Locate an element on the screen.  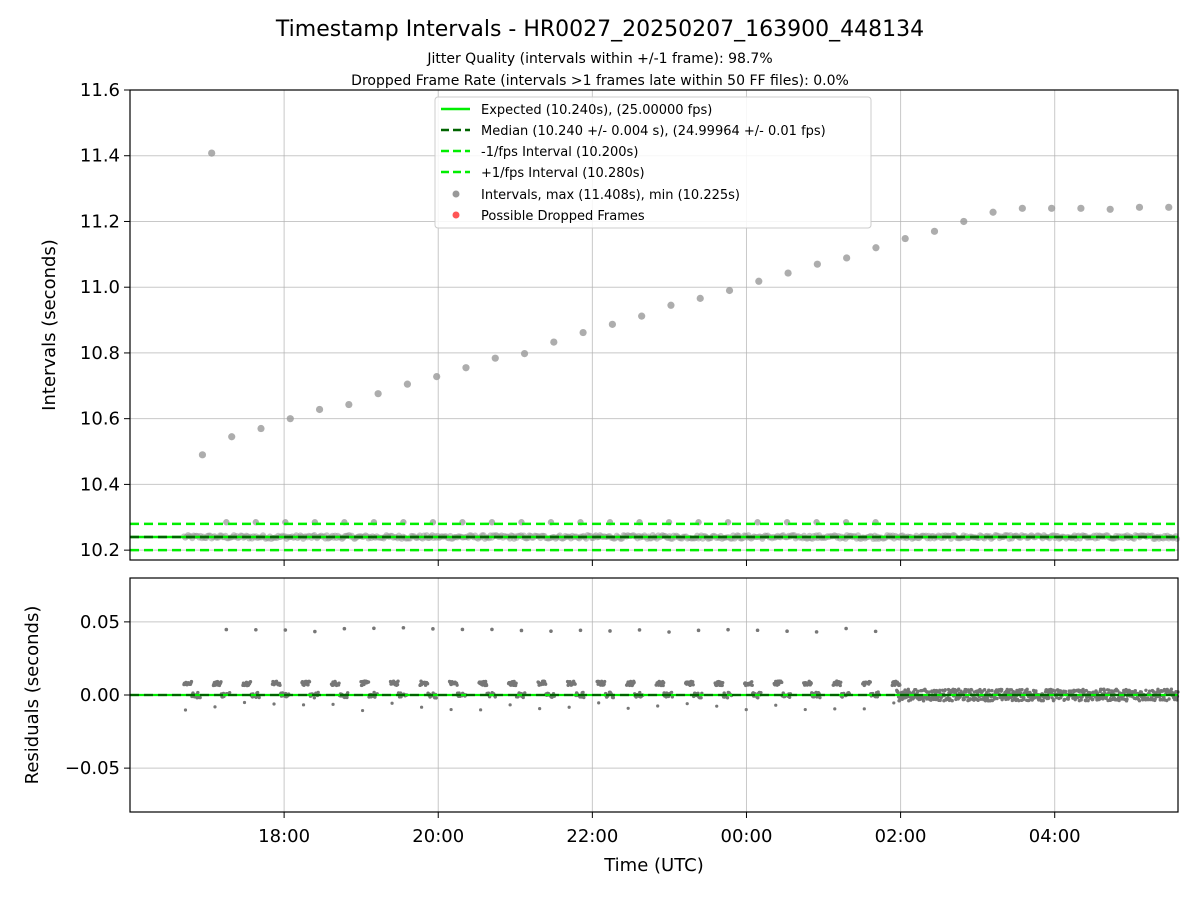
residuals-ytick-label: −0.05 is located at coordinates (92, 768).